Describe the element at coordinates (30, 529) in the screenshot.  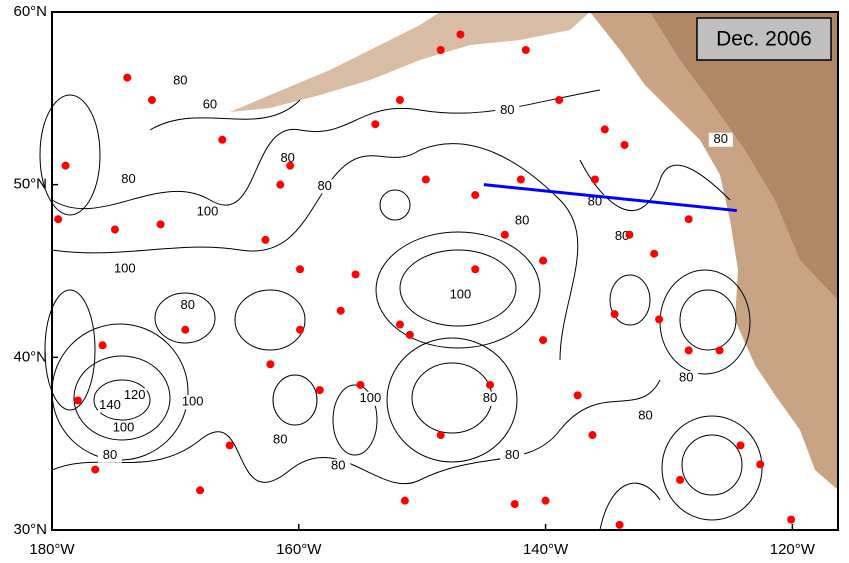
I see `y-tick-label: 30°N` at that location.